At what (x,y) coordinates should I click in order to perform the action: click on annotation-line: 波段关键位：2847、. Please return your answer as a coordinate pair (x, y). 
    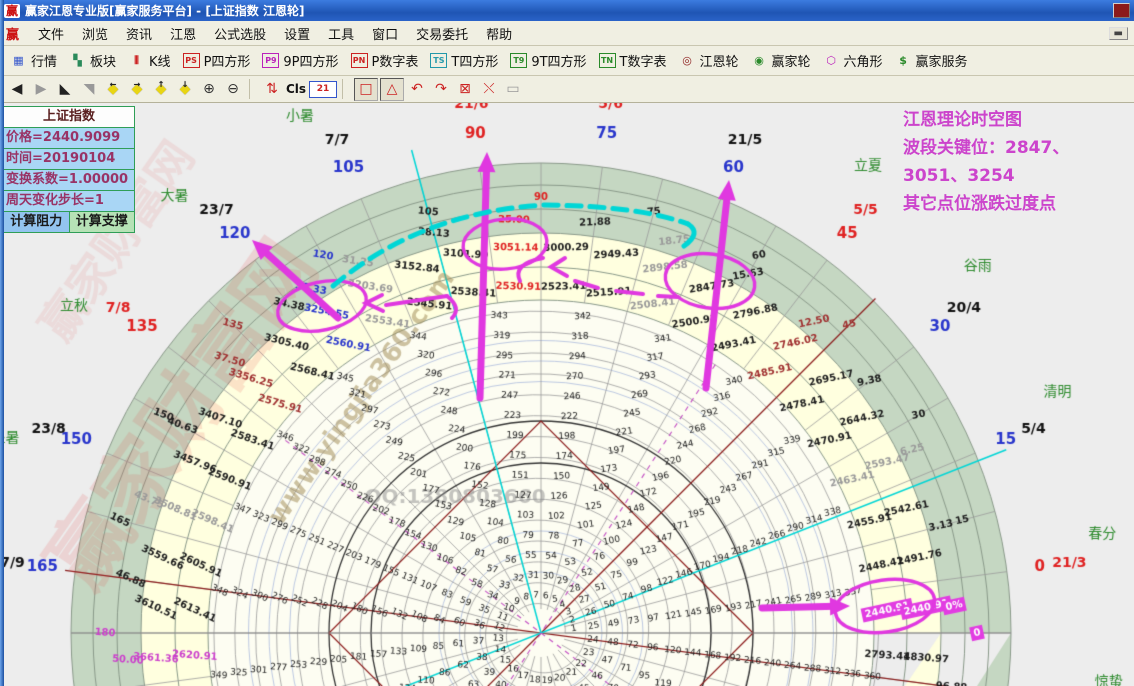
    Looking at the image, I should click on (986, 148).